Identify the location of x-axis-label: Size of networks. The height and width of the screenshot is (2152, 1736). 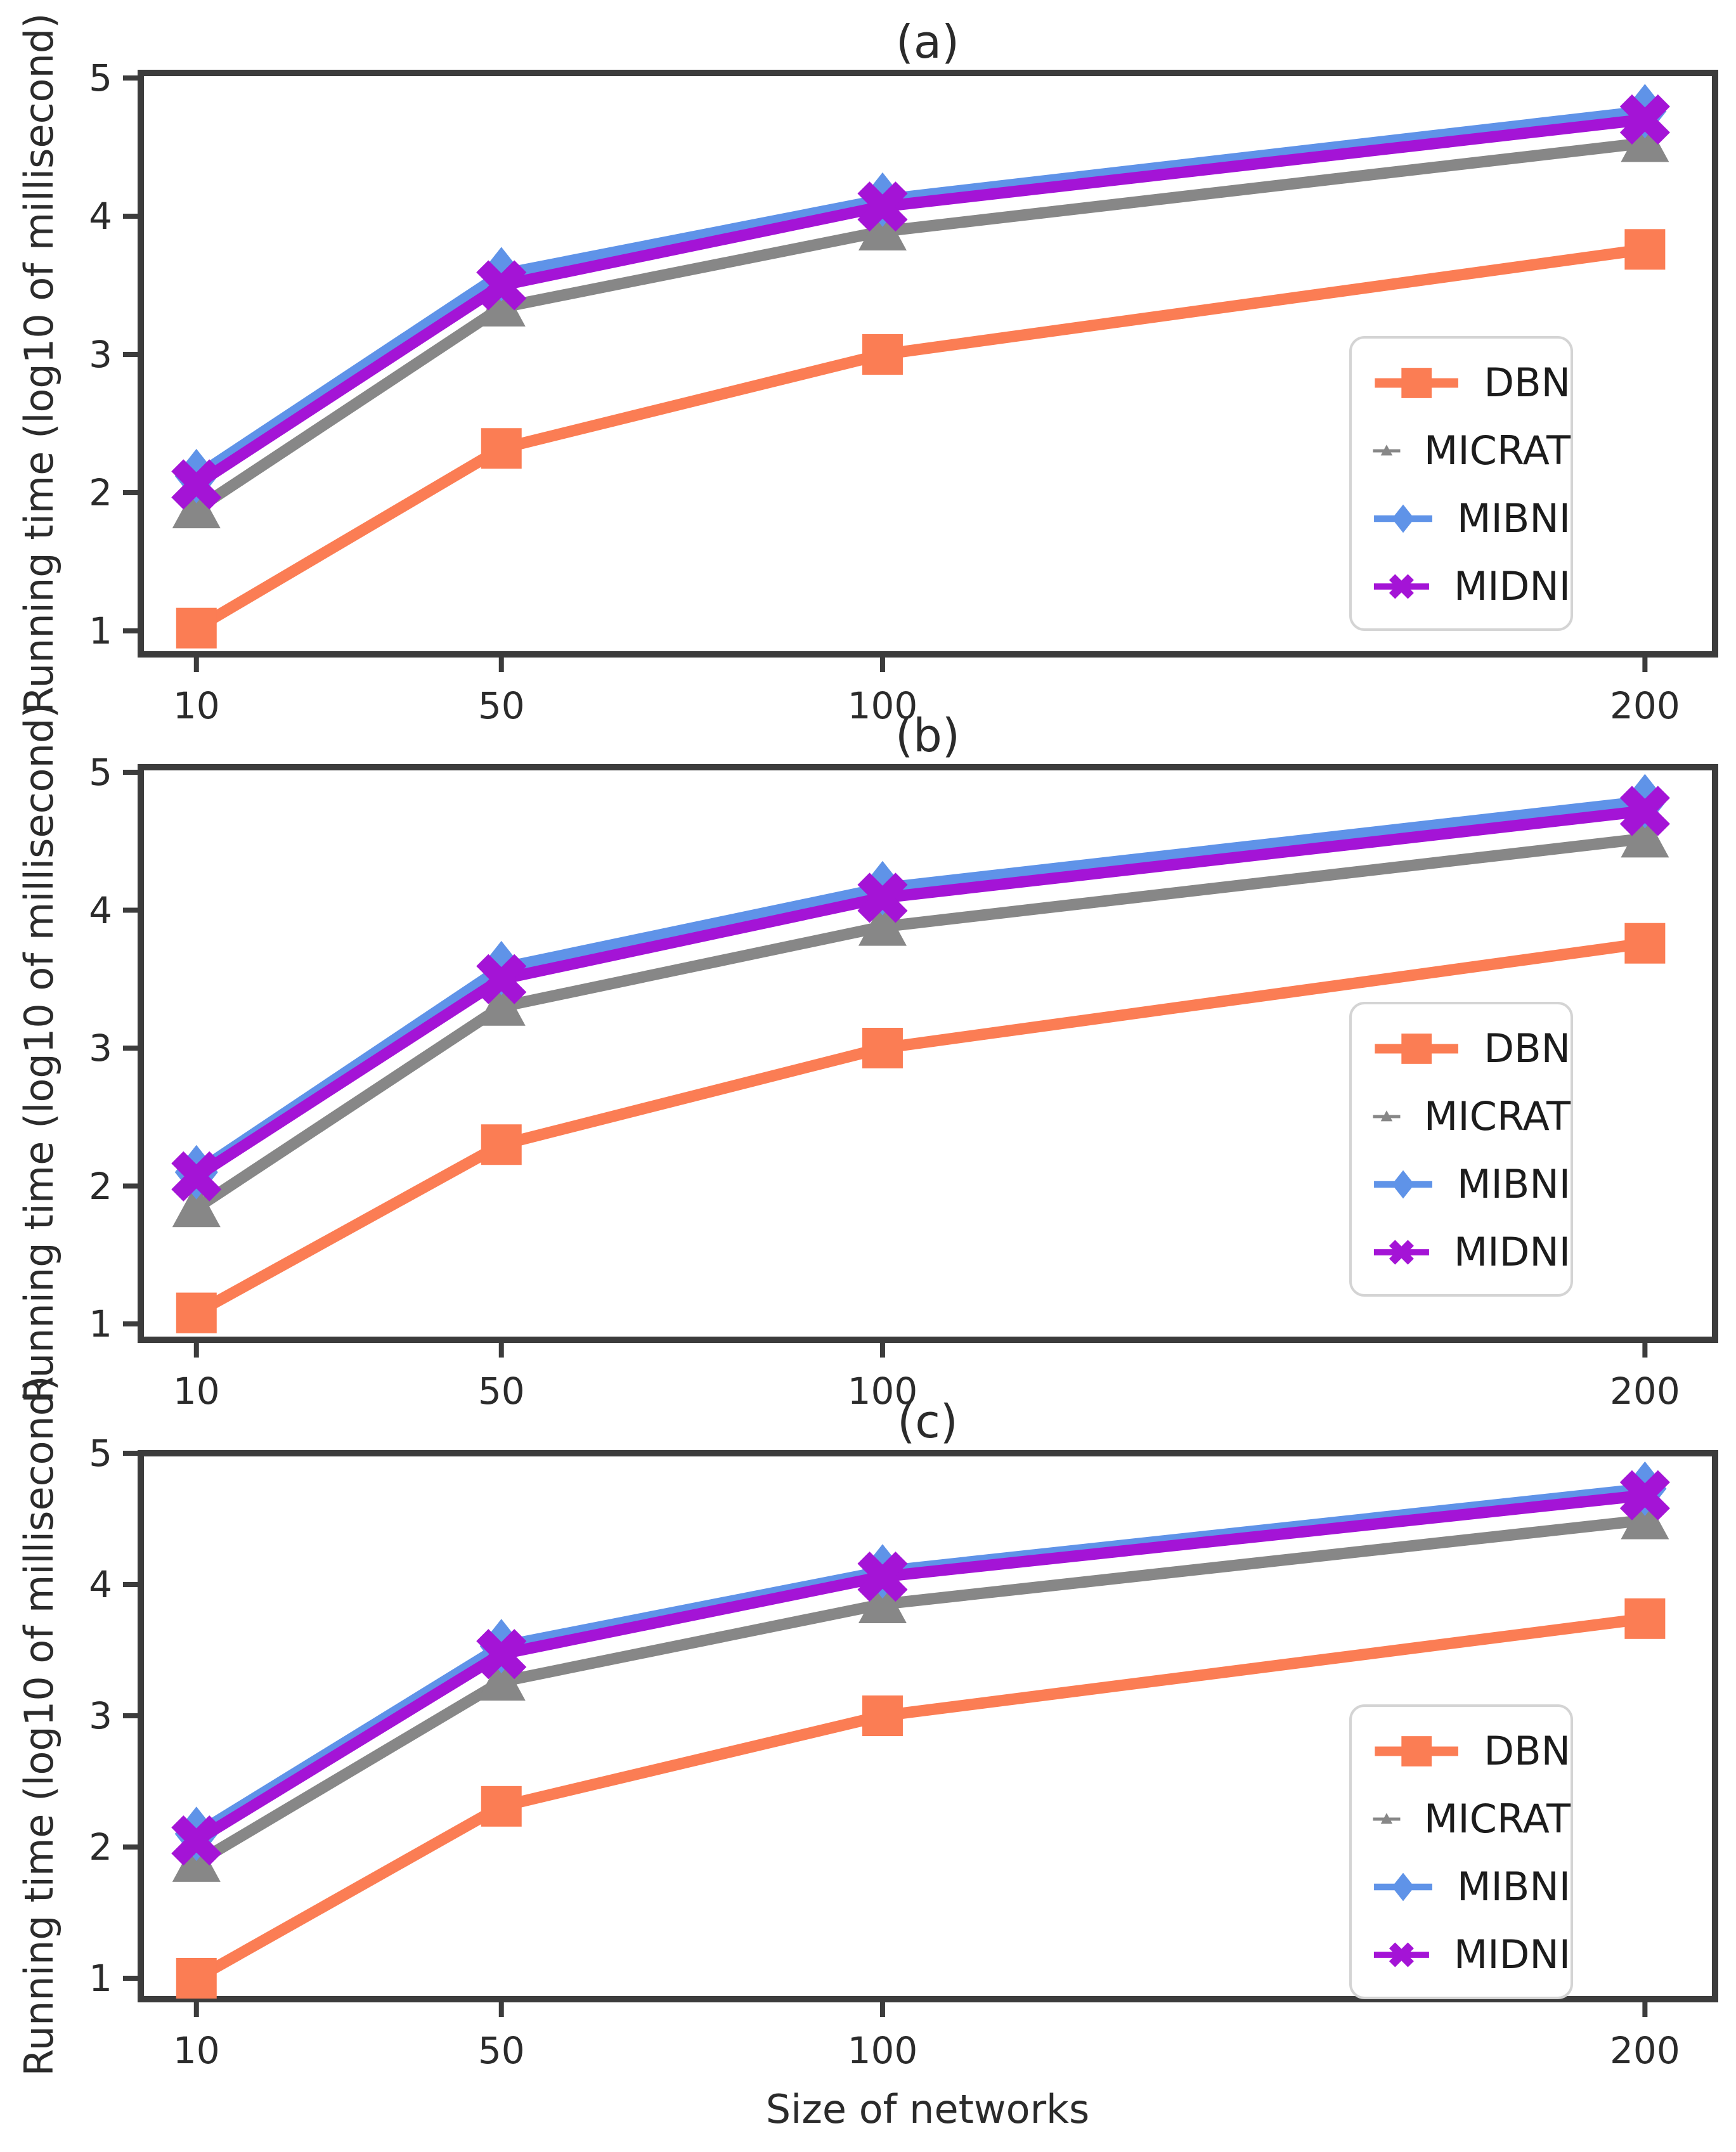
(927, 2109).